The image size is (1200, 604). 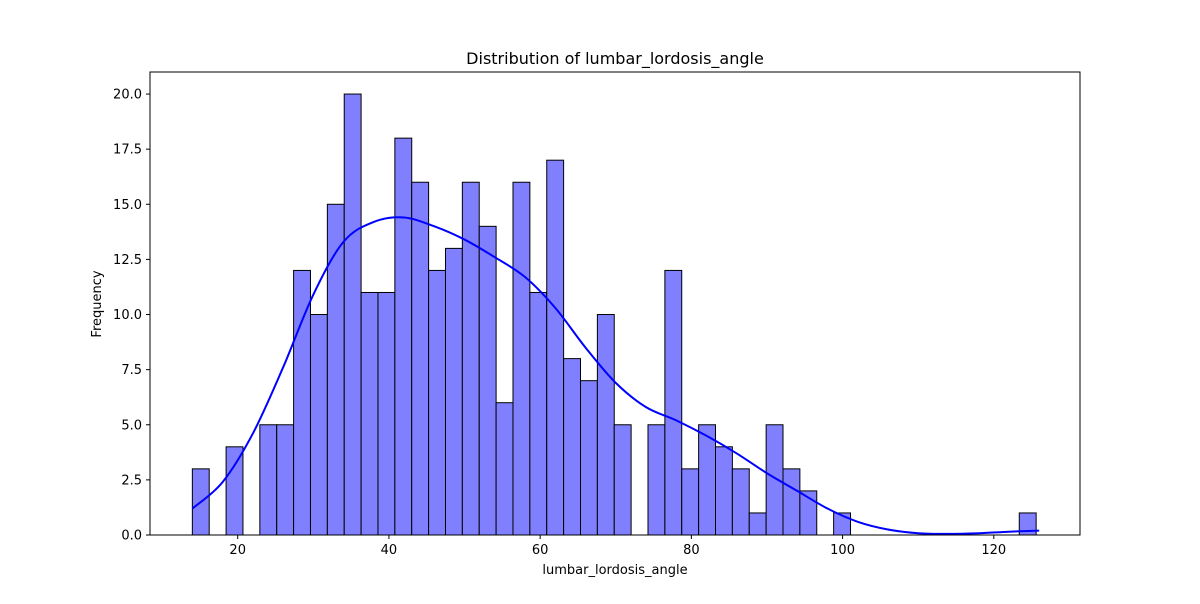 What do you see at coordinates (131, 370) in the screenshot?
I see `y-tick-label: 7.5` at bounding box center [131, 370].